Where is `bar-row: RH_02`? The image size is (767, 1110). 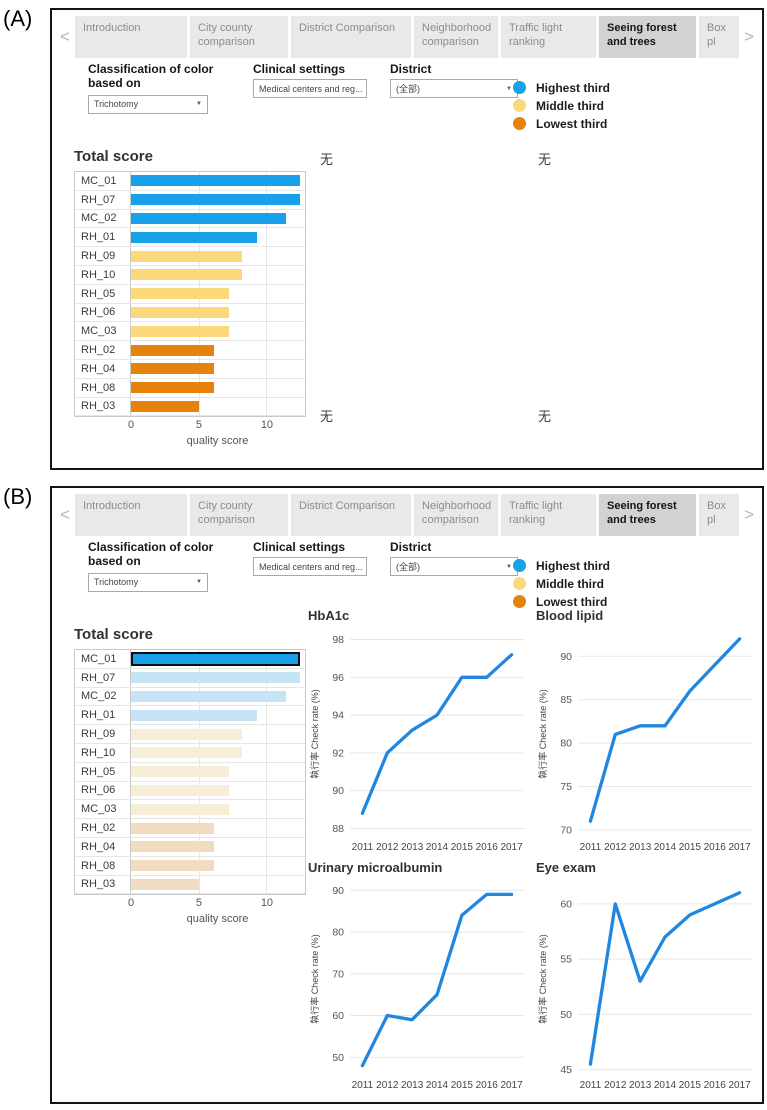
bar-row: RH_02 is located at coordinates (190, 350).